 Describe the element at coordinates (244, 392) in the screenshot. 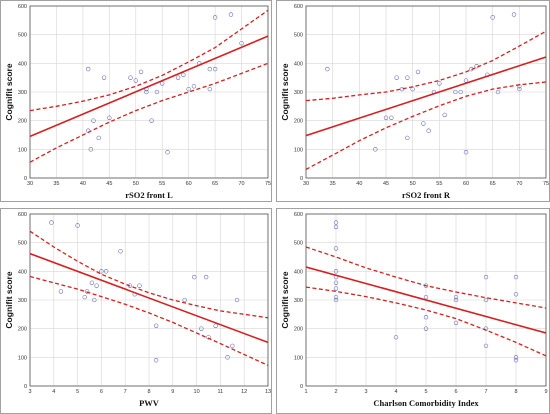

I see `x-tick-label: 12` at that location.